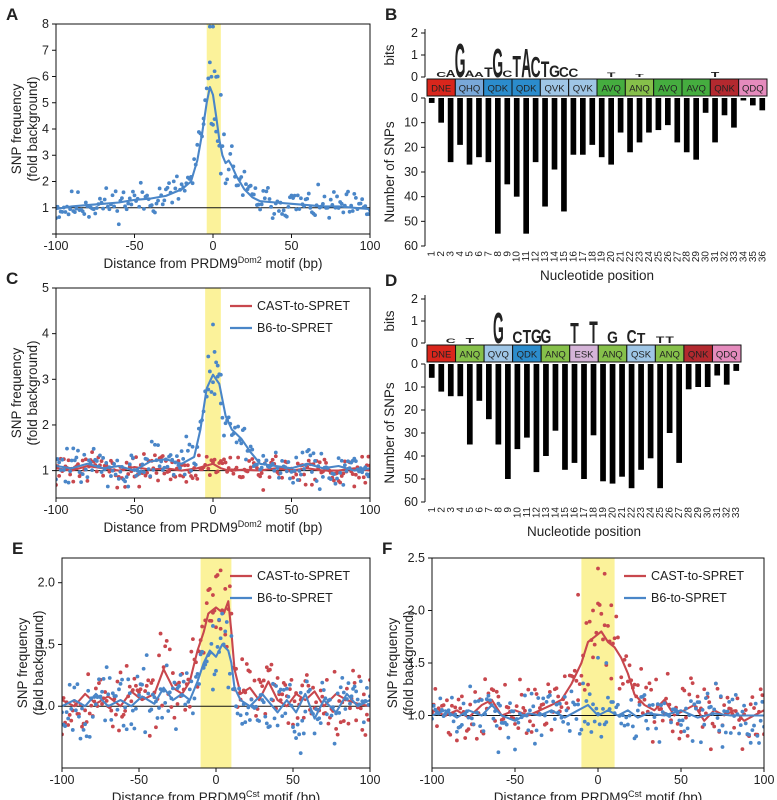  What do you see at coordinates (667, 89) in the screenshot?
I see `aa-box-label: AVQ` at bounding box center [667, 89].